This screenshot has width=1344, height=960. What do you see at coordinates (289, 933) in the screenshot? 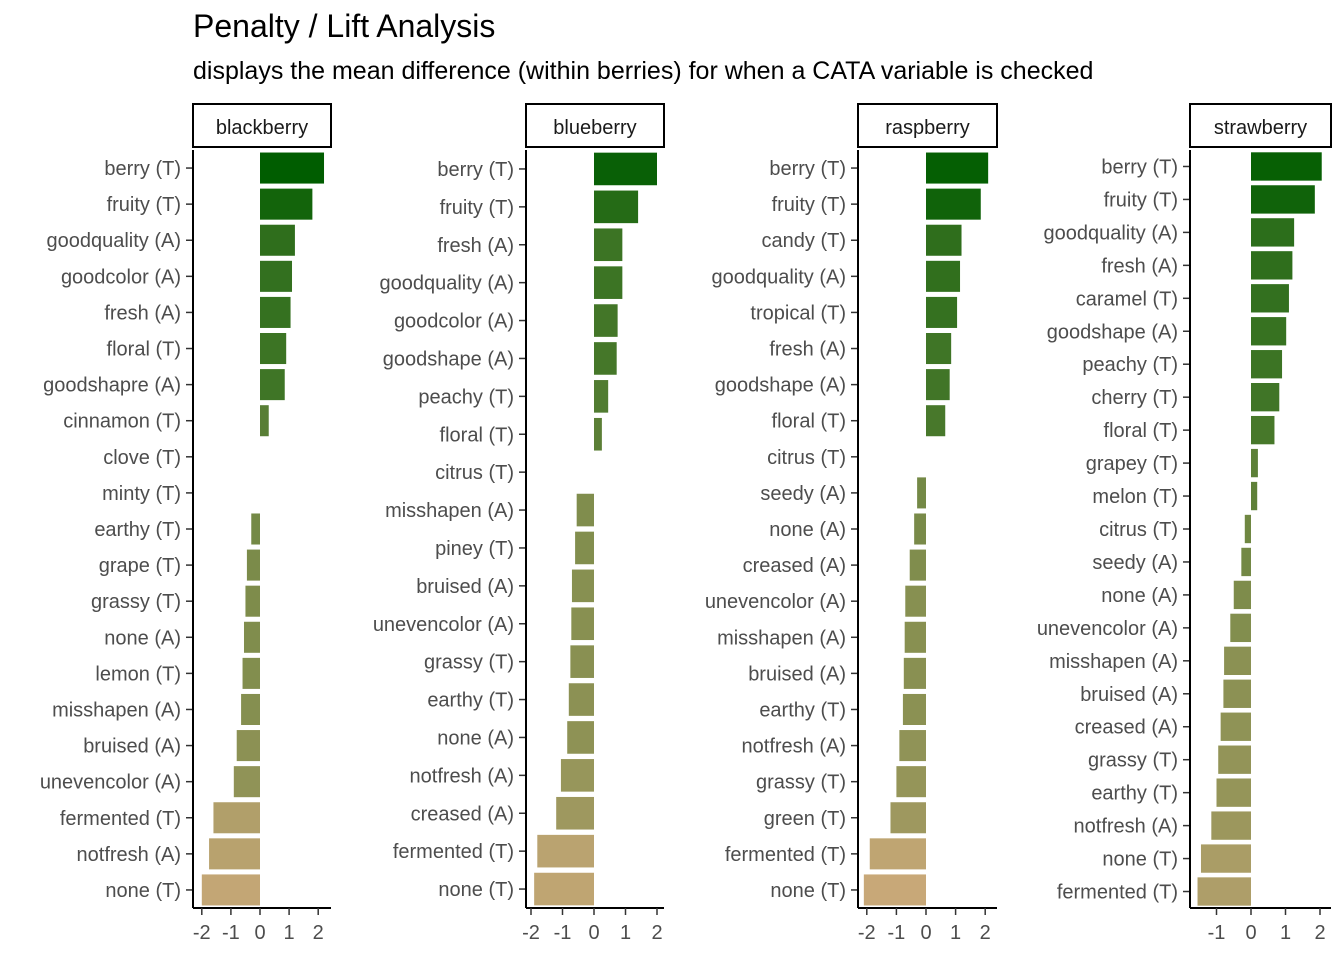
I see `x-tick-label: 1` at bounding box center [289, 933].